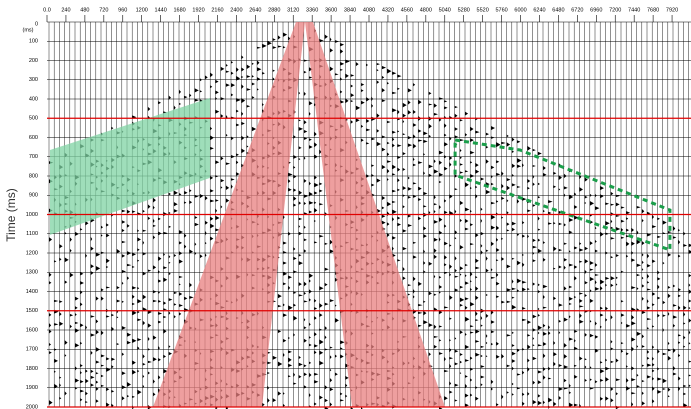 This screenshot has height=409, width=691. Describe the element at coordinates (407, 10) in the screenshot. I see `x-tick-label: 4560` at that location.